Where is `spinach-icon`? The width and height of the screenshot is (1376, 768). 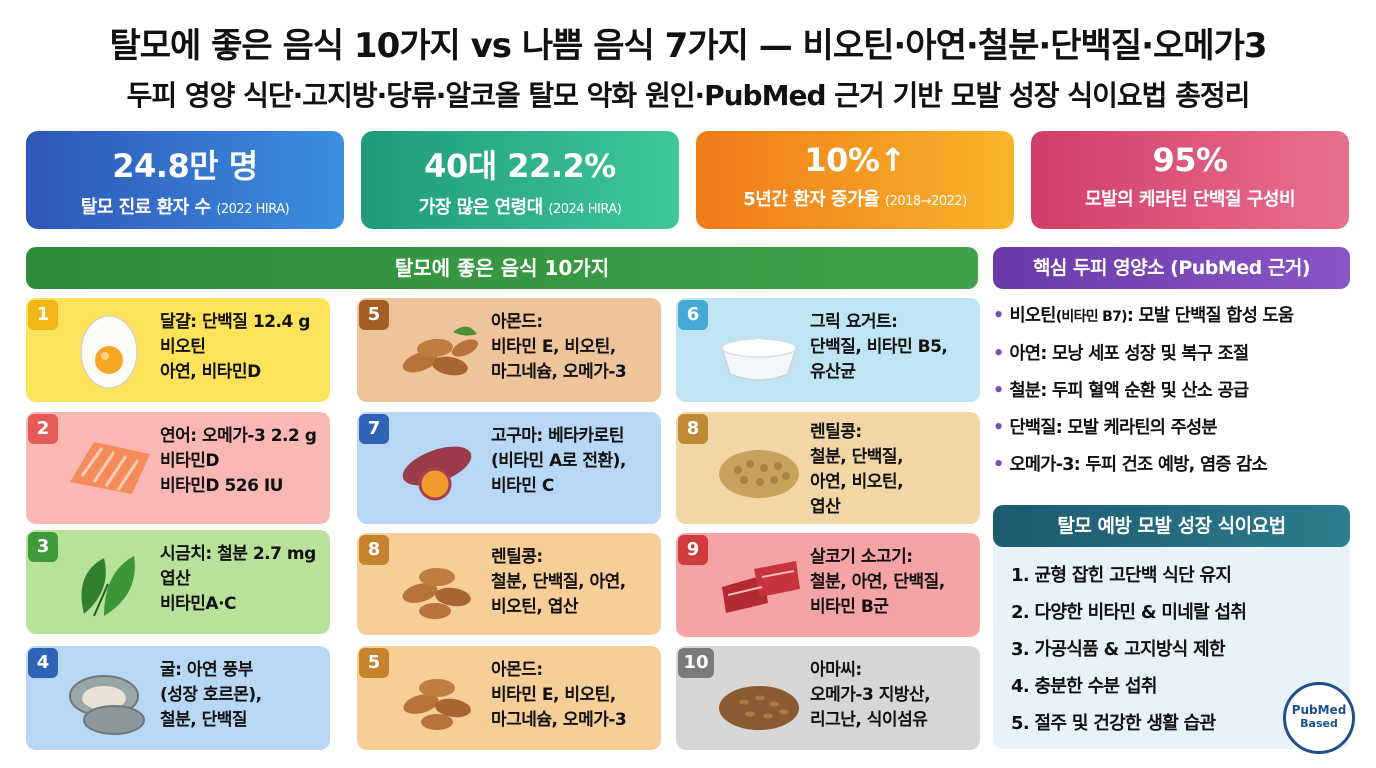
spinach-icon is located at coordinates (108, 586).